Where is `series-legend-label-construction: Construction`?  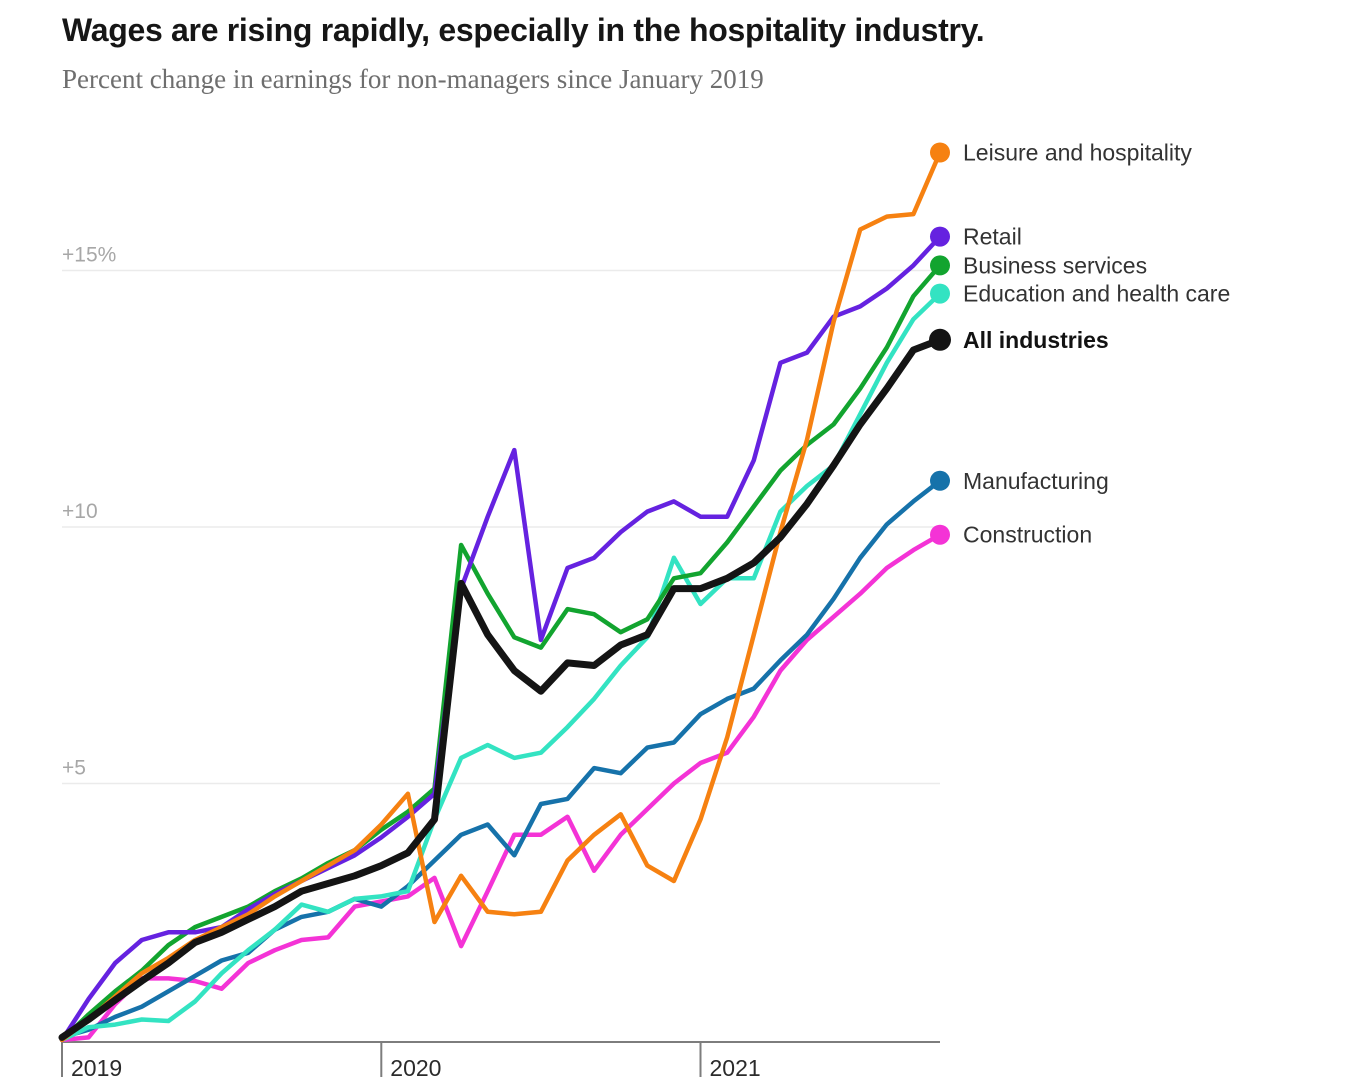 series-legend-label-construction: Construction is located at coordinates (1027, 535).